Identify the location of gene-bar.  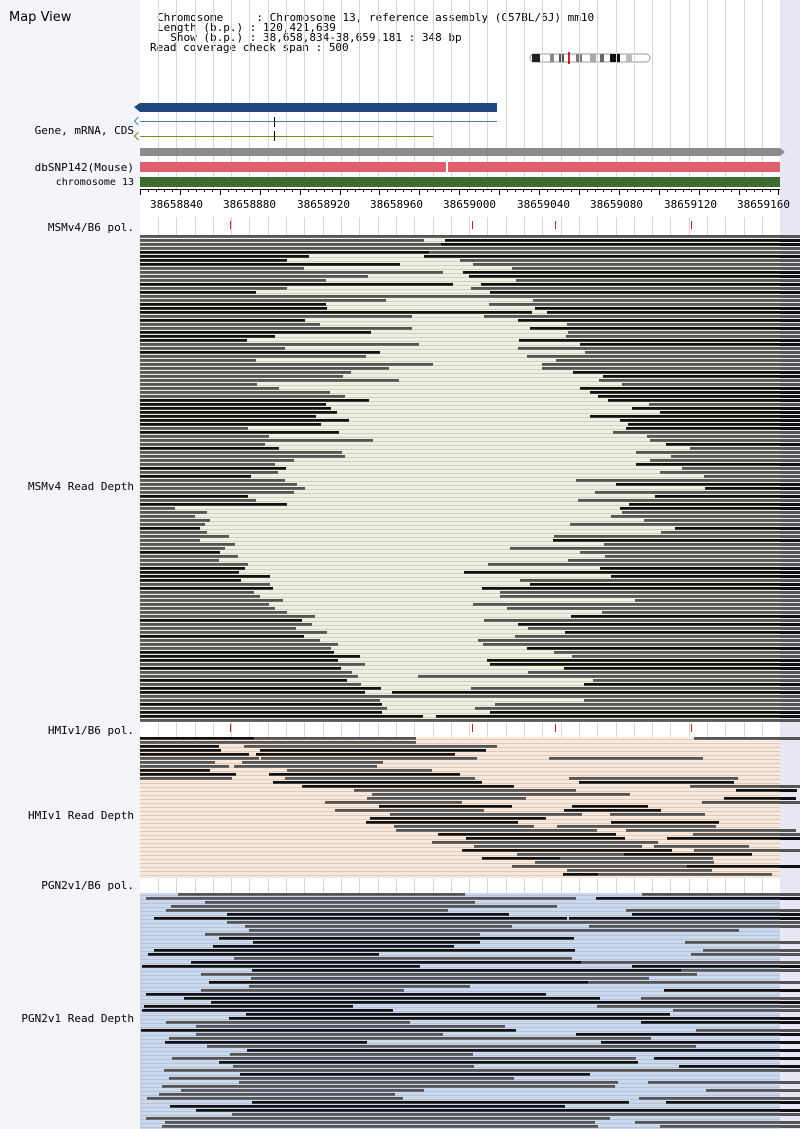
(318, 107).